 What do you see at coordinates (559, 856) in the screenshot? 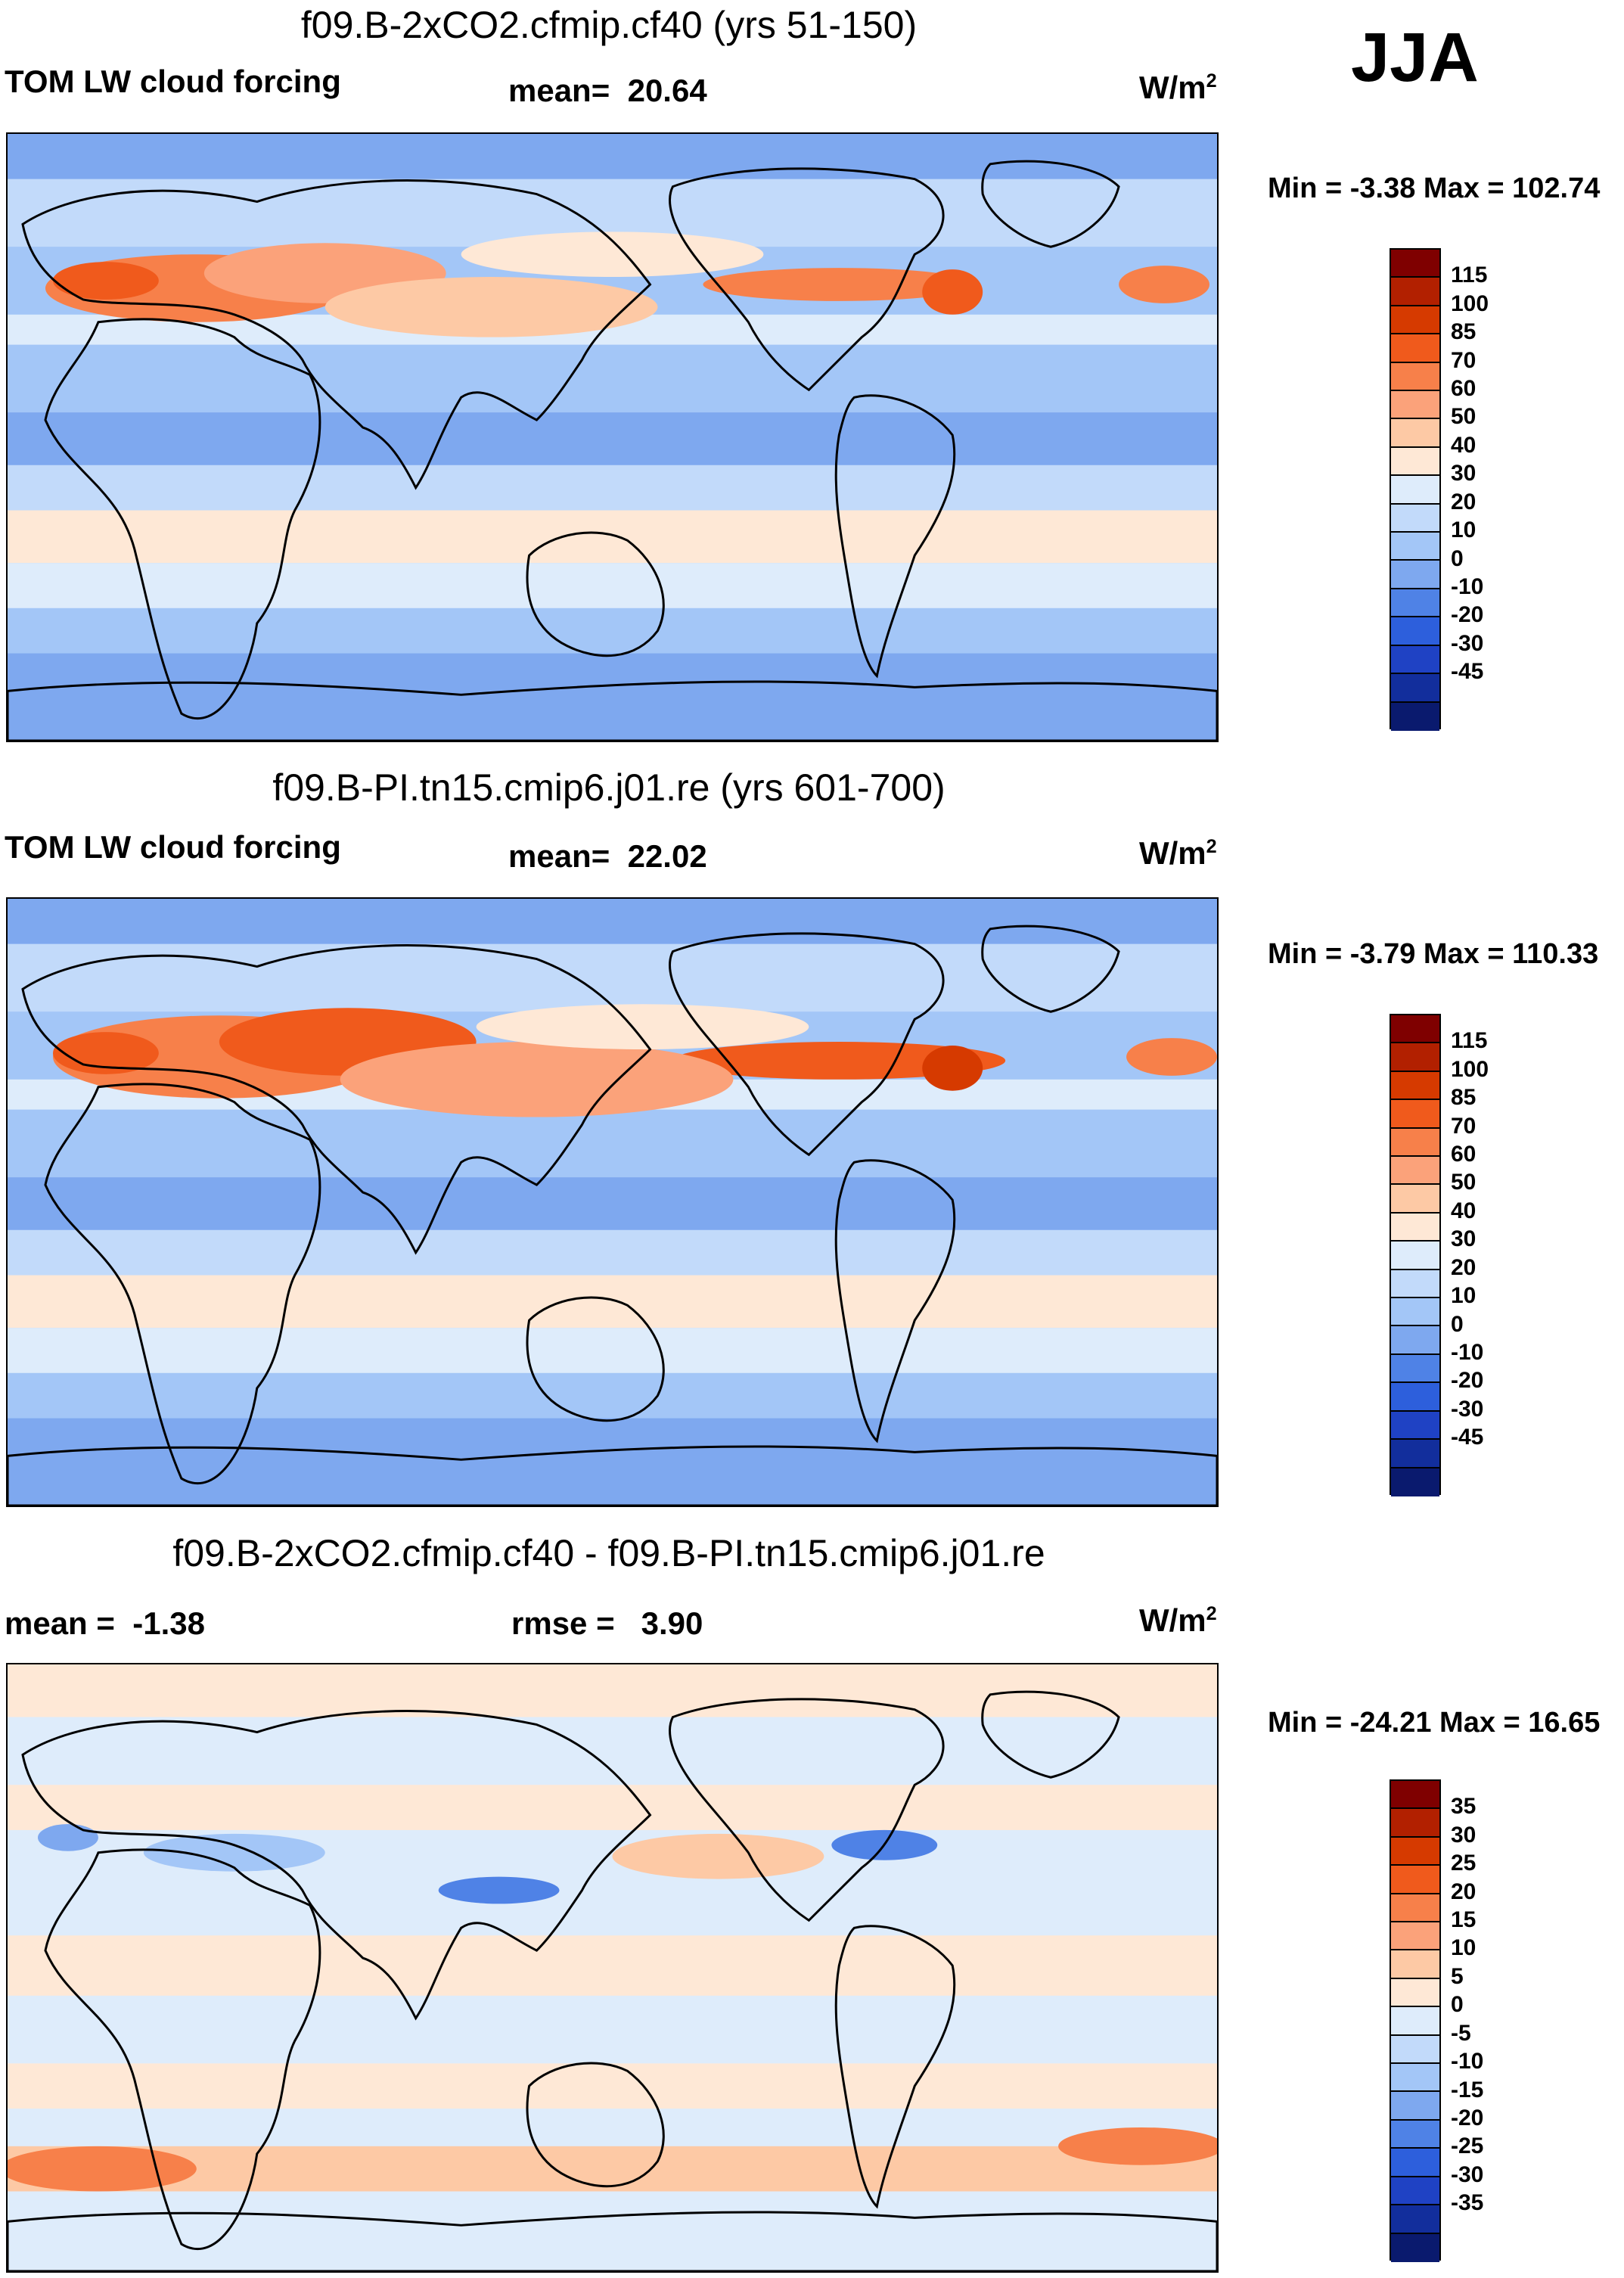
I see `panel2-mean-label: mean=` at bounding box center [559, 856].